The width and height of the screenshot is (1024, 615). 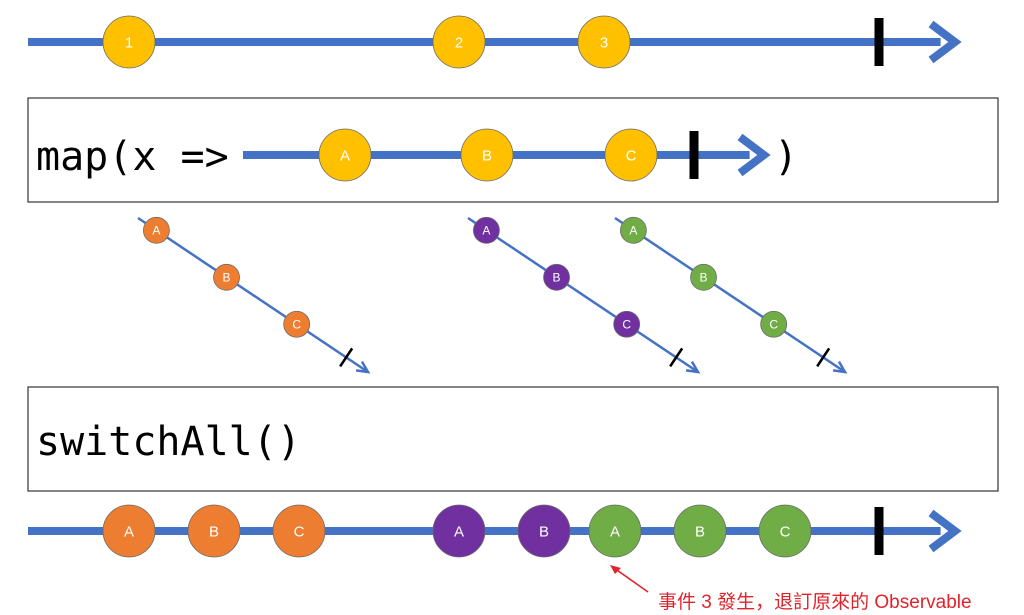 I want to click on map-projection-stream: A B C, so click(x=507, y=155).